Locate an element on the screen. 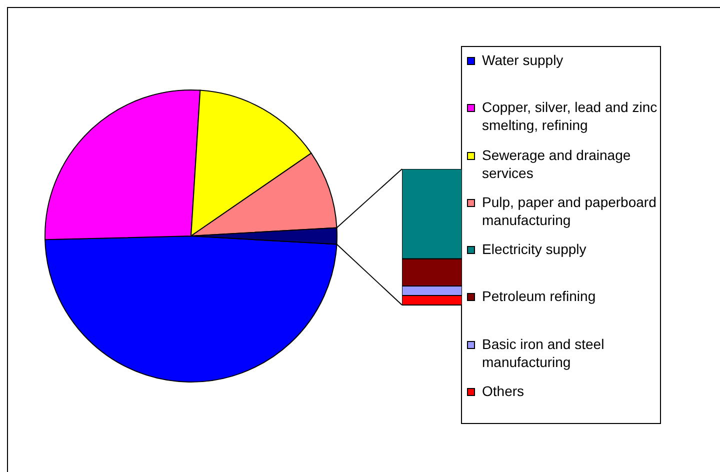 This screenshot has width=720, height=472. legend-label: Water supply is located at coordinates (523, 60).